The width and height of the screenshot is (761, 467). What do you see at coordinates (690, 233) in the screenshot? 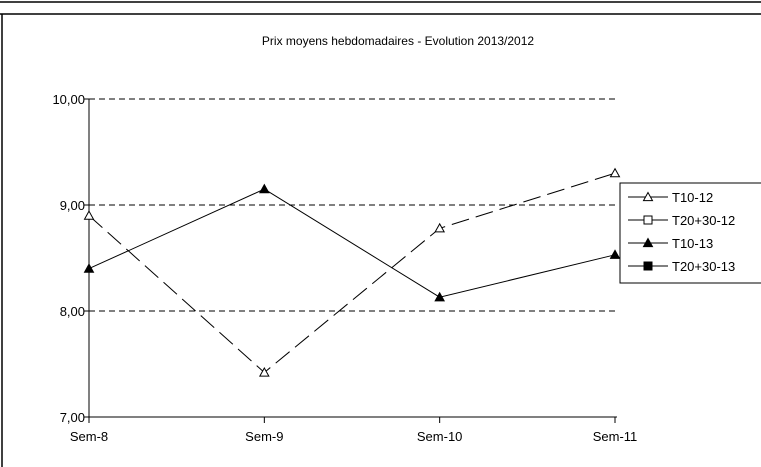
I see `legend: T10-12 T20+30-12 T10-13 T20+30-13` at bounding box center [690, 233].